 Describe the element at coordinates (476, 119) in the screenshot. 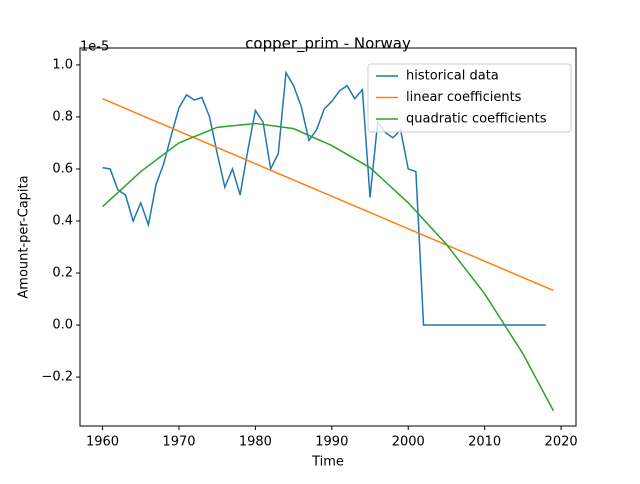

I see `legend-label: quadratic coefficients` at that location.